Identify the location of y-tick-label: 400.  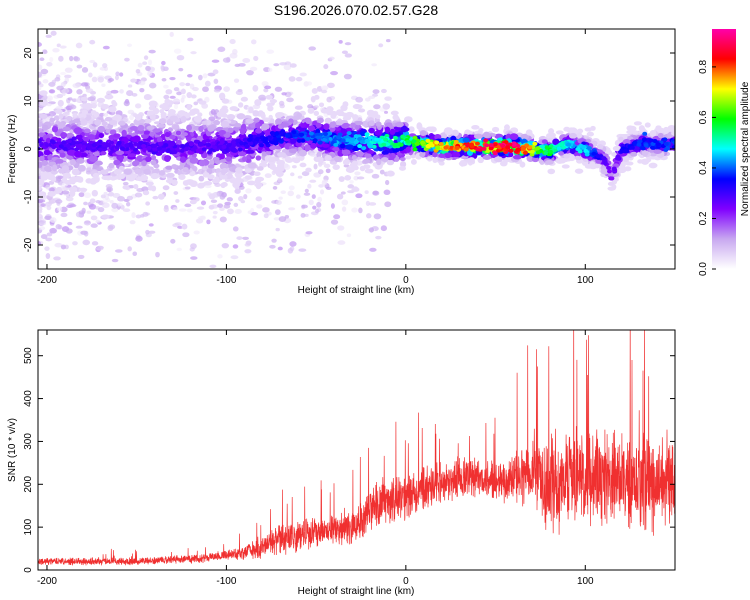
(28, 398).